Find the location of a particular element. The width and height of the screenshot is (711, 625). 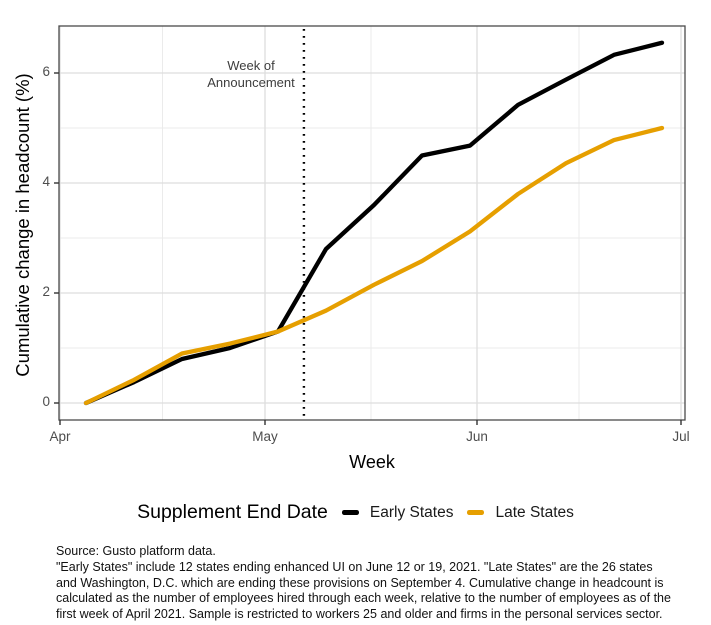

x-tick-label: May is located at coordinates (265, 436).